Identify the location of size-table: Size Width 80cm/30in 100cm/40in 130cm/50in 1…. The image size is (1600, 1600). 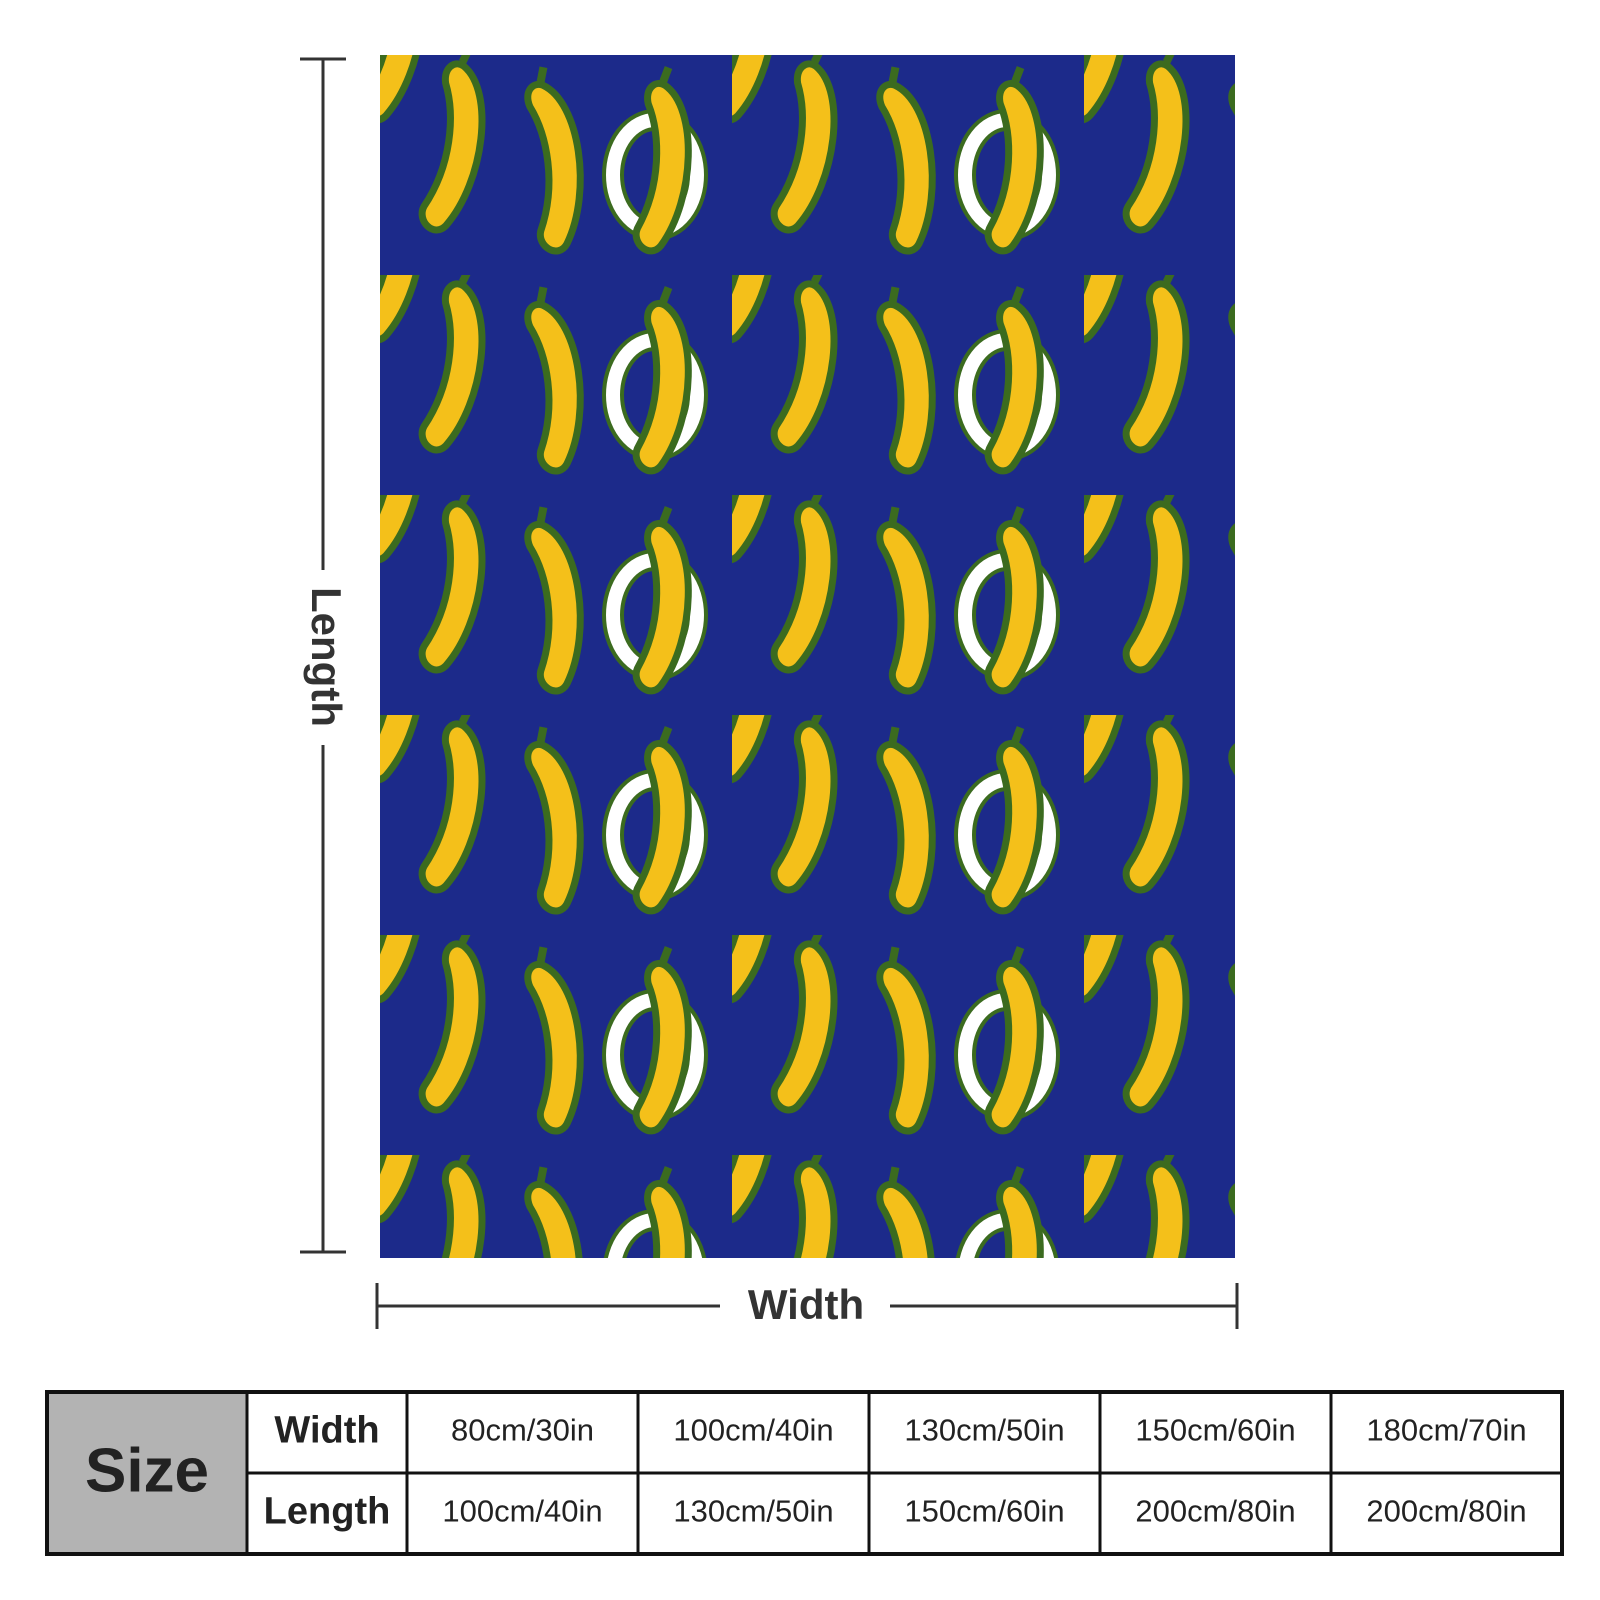
(804, 1473).